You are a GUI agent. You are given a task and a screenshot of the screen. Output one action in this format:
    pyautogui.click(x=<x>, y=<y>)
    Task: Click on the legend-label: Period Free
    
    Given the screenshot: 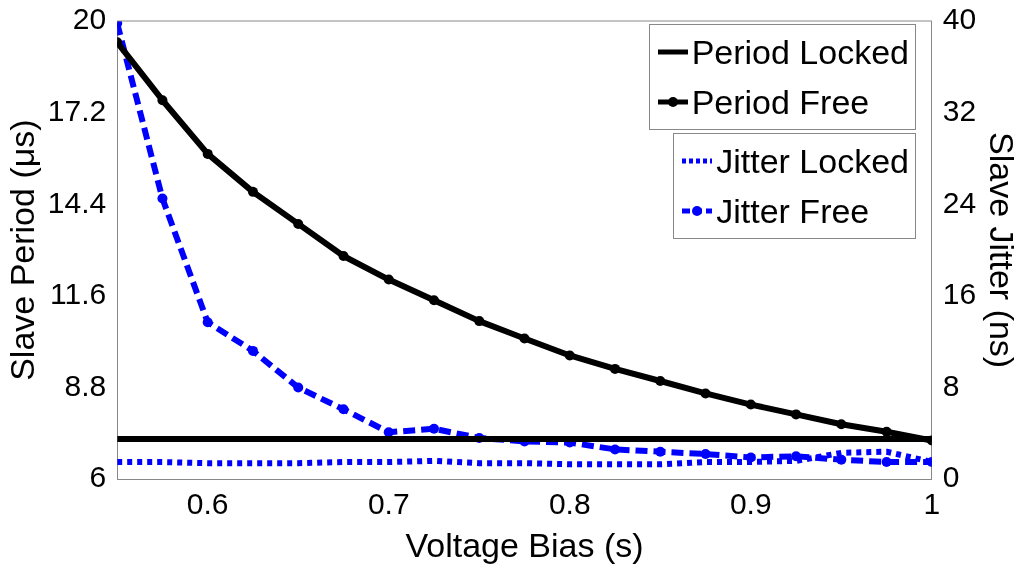 What is the action you would take?
    pyautogui.click(x=780, y=102)
    